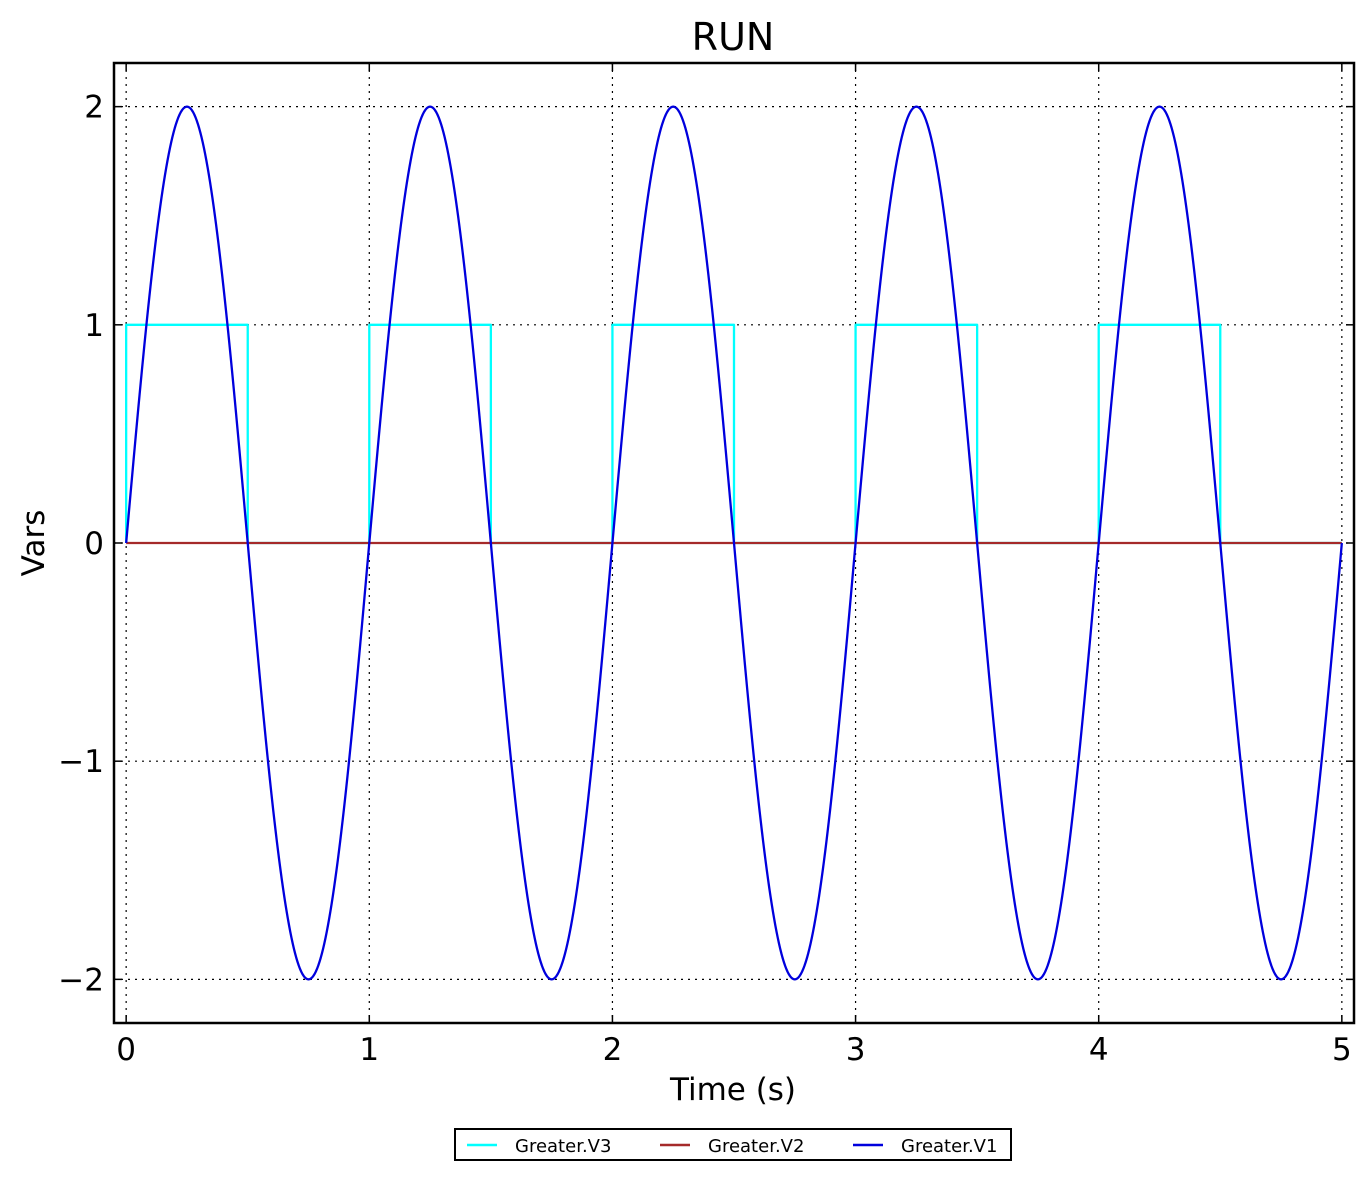 The height and width of the screenshot is (1179, 1372). Describe the element at coordinates (94, 108) in the screenshot. I see `y-tick-label: 2` at that location.